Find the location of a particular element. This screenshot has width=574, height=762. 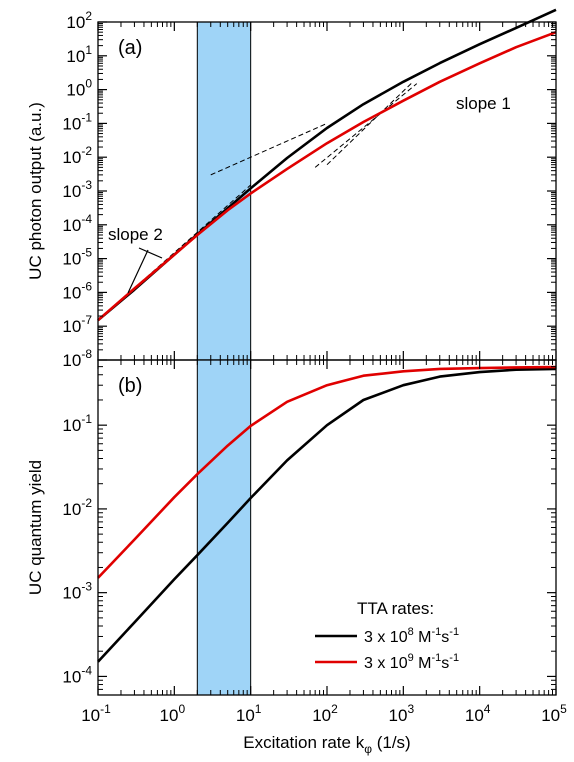

panel-label: (a) is located at coordinates (130, 48).